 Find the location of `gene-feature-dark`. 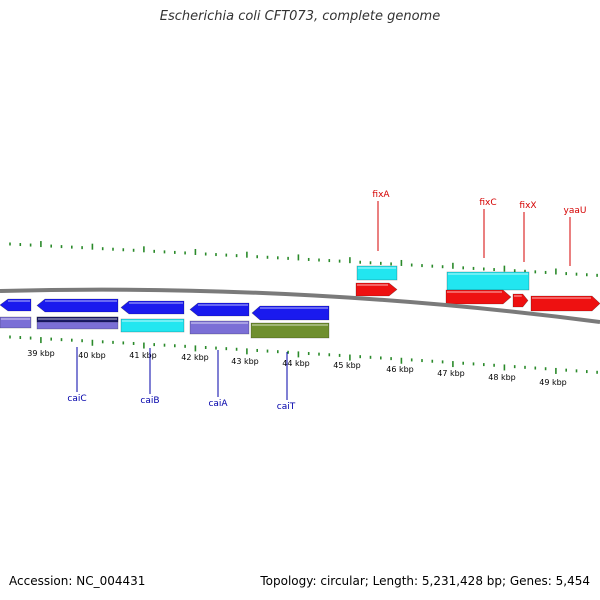

gene-feature-dark is located at coordinates (77, 319).